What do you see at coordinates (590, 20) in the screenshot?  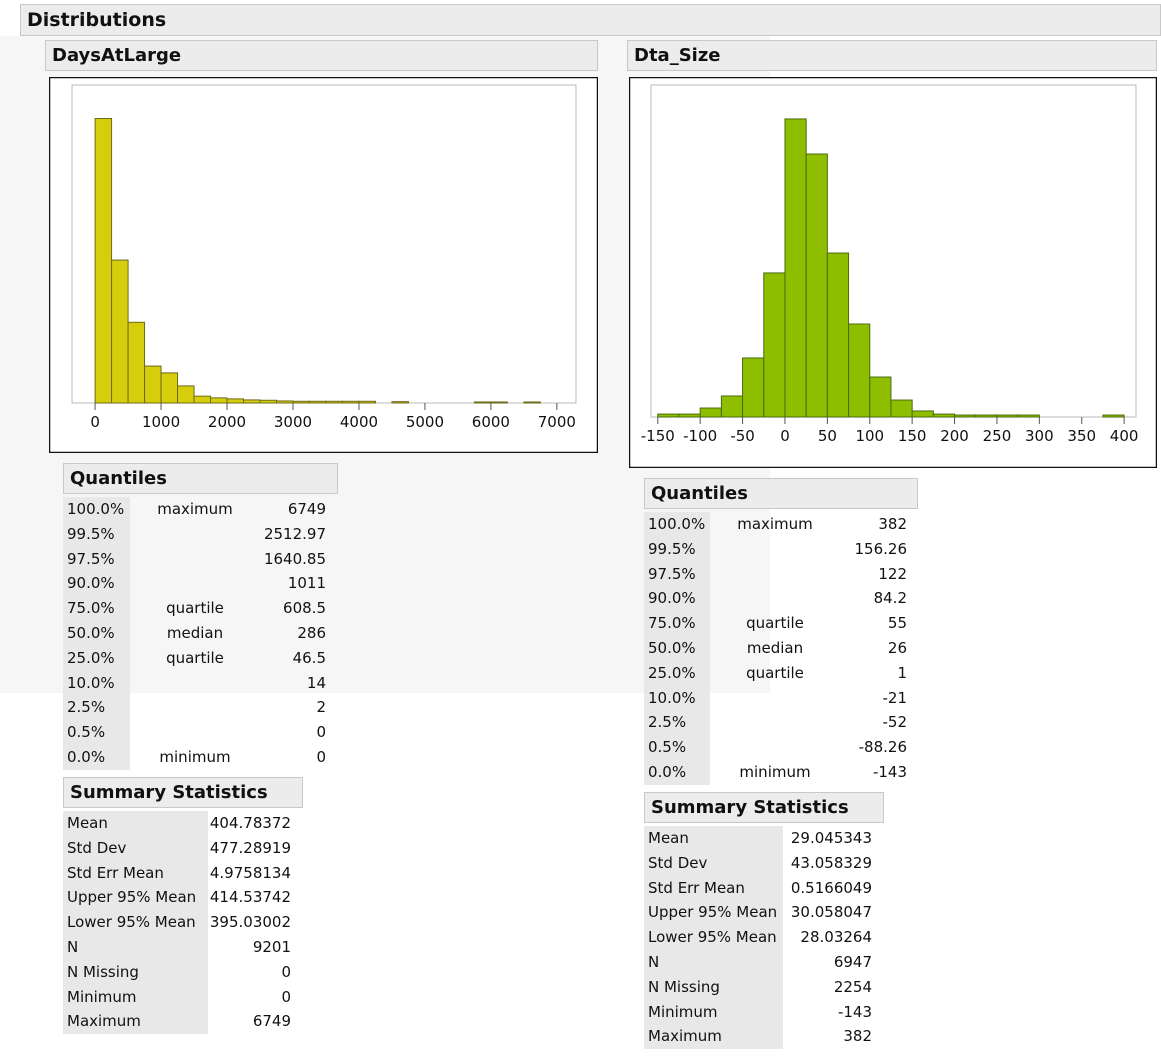 I see `outline-title: Distributions` at bounding box center [590, 20].